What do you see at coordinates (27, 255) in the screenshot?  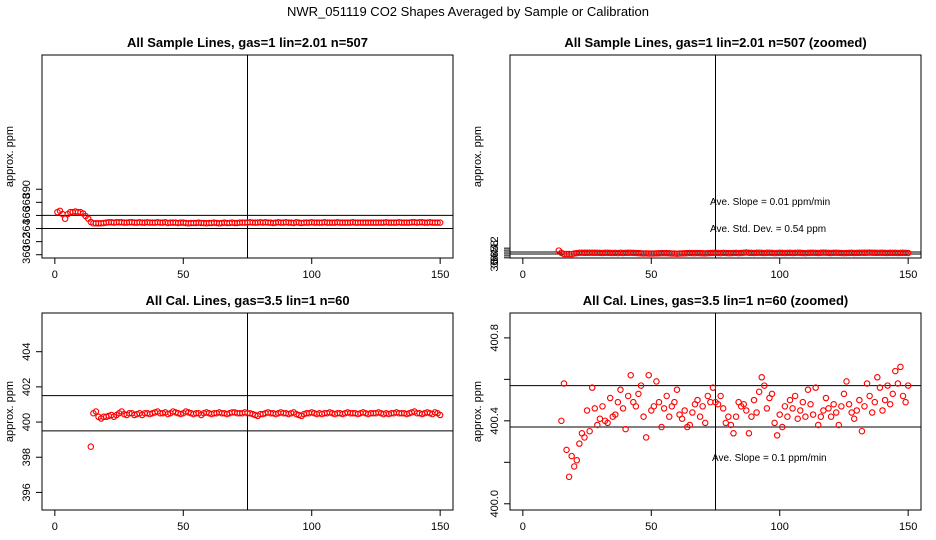 I see `chart-0-ytick-label: 360` at bounding box center [27, 255].